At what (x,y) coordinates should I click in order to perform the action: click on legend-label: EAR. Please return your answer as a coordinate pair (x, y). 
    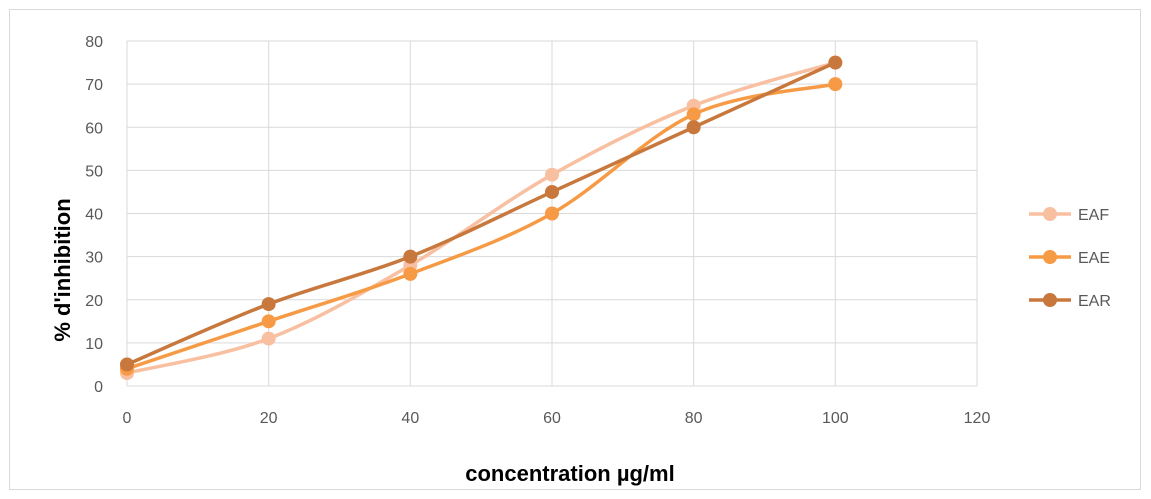
    Looking at the image, I should click on (1094, 301).